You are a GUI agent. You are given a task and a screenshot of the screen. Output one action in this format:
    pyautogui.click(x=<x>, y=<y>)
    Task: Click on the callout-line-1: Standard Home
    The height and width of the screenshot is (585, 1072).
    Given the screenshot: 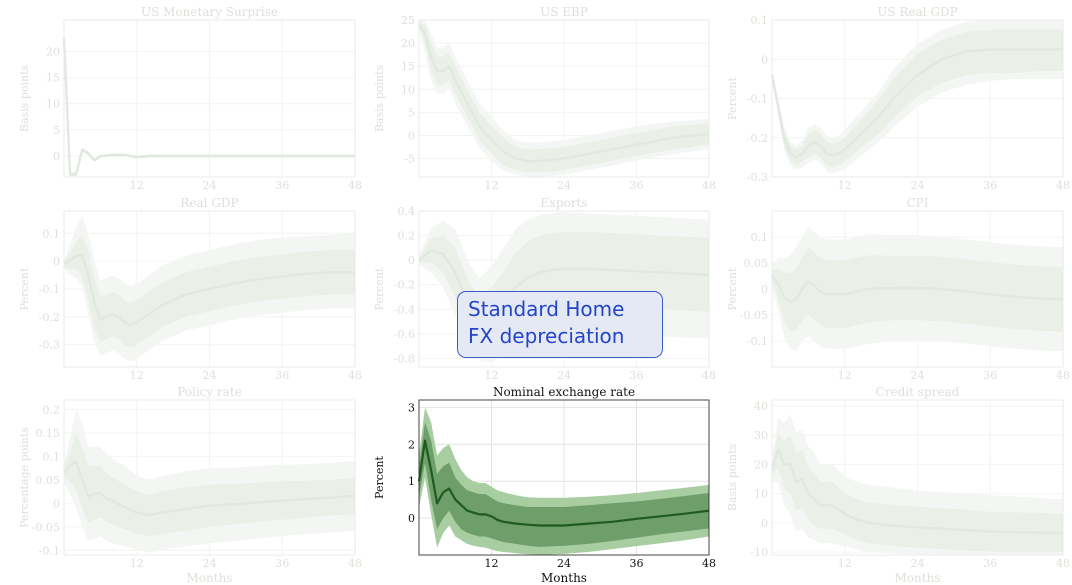 What is the action you would take?
    pyautogui.click(x=546, y=309)
    